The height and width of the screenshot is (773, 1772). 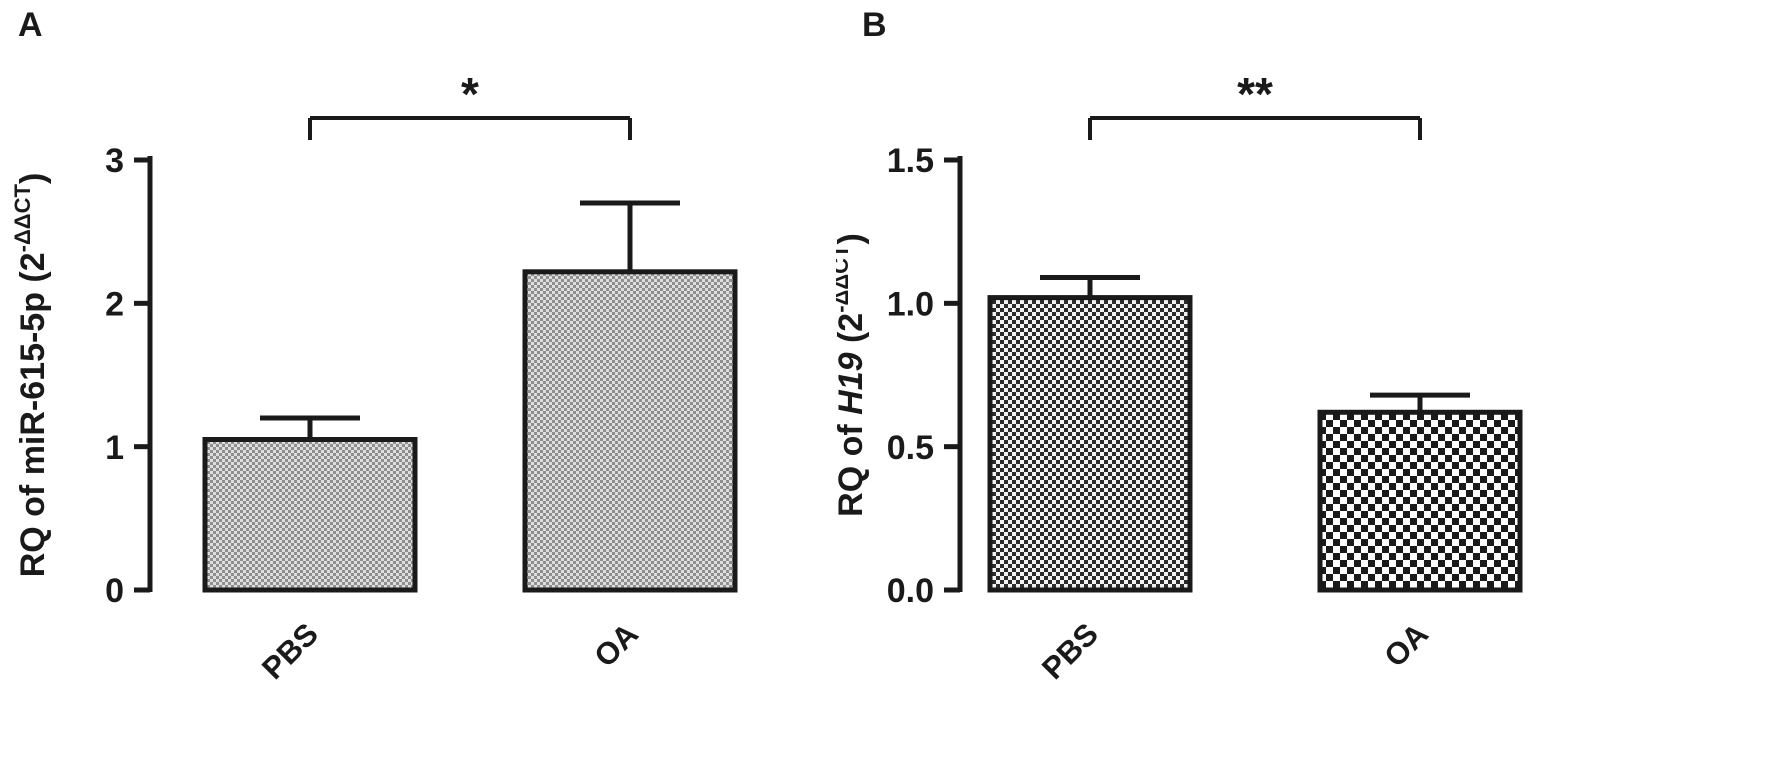 I want to click on y-tick-label: 1, so click(x=114, y=448).